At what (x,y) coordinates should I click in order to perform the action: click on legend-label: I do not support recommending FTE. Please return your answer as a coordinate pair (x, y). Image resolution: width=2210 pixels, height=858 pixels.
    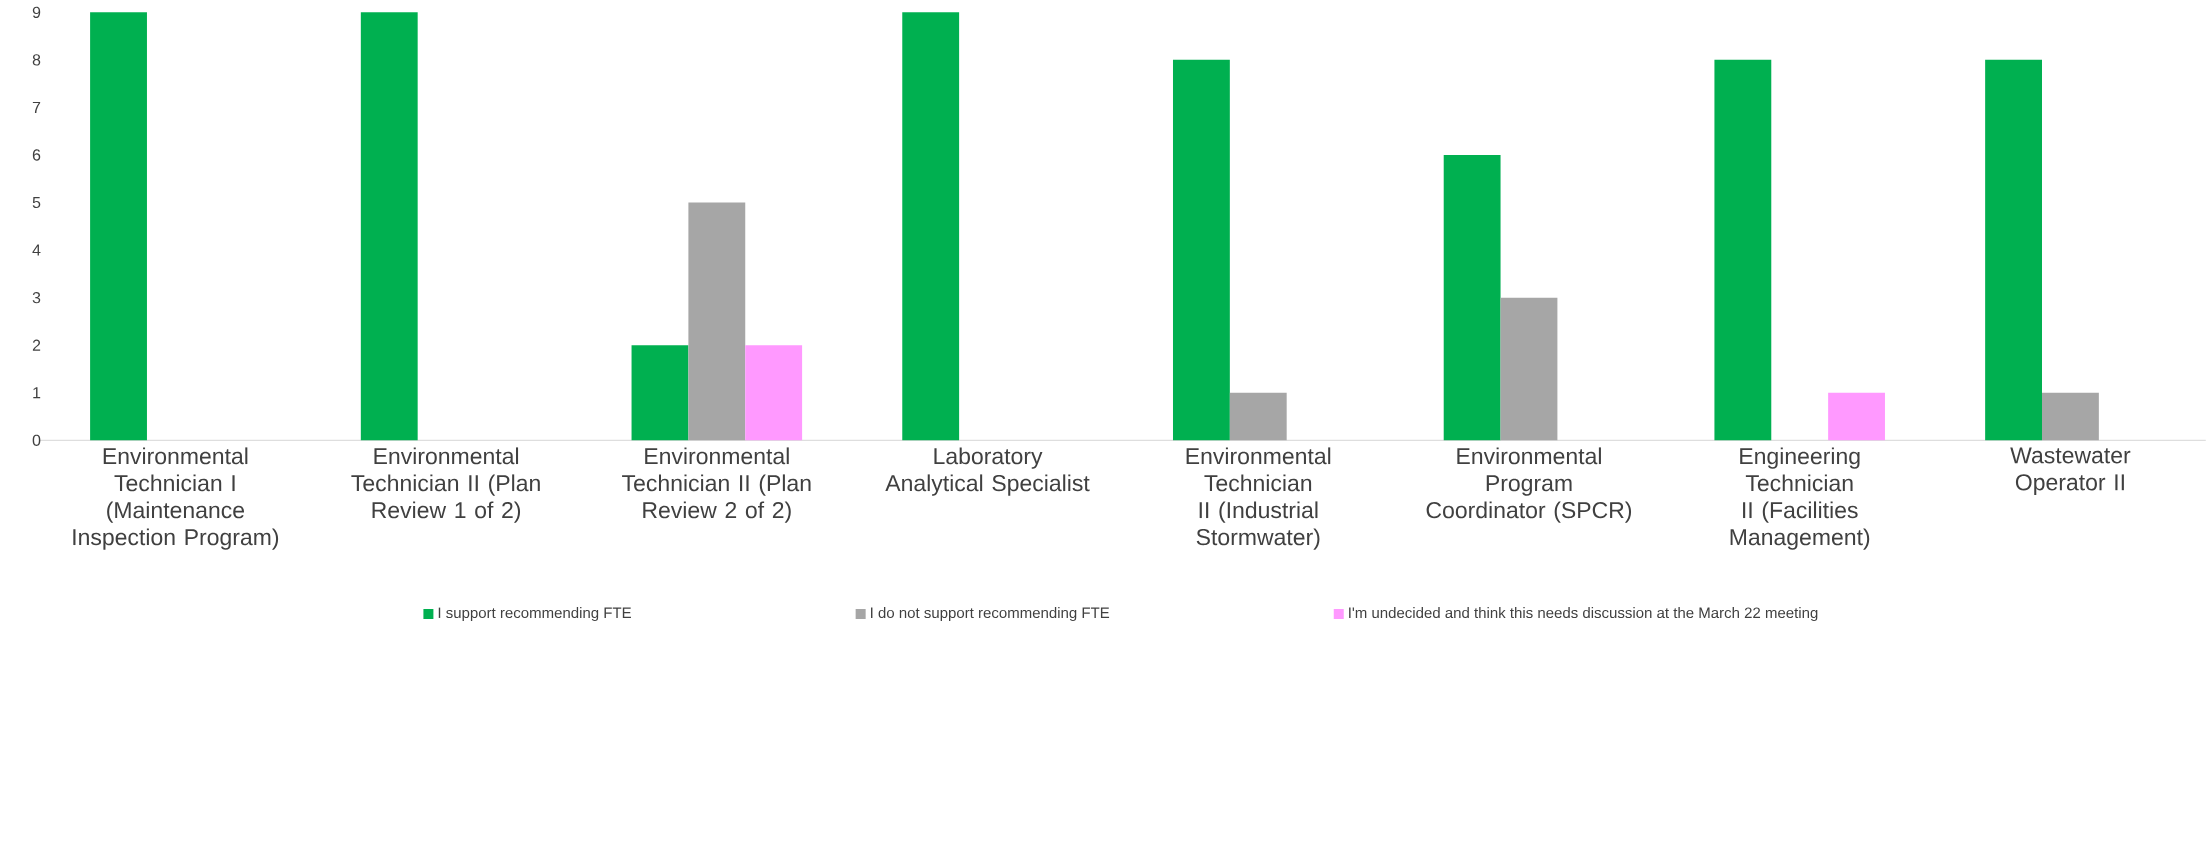
    Looking at the image, I should click on (990, 613).